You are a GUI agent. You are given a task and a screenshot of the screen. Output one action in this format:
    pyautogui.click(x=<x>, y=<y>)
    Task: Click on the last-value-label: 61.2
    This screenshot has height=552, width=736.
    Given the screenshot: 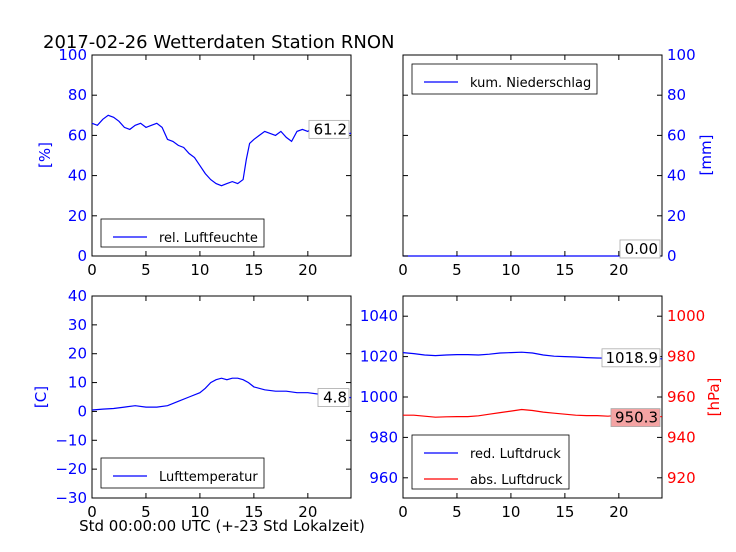 What is the action you would take?
    pyautogui.click(x=330, y=129)
    